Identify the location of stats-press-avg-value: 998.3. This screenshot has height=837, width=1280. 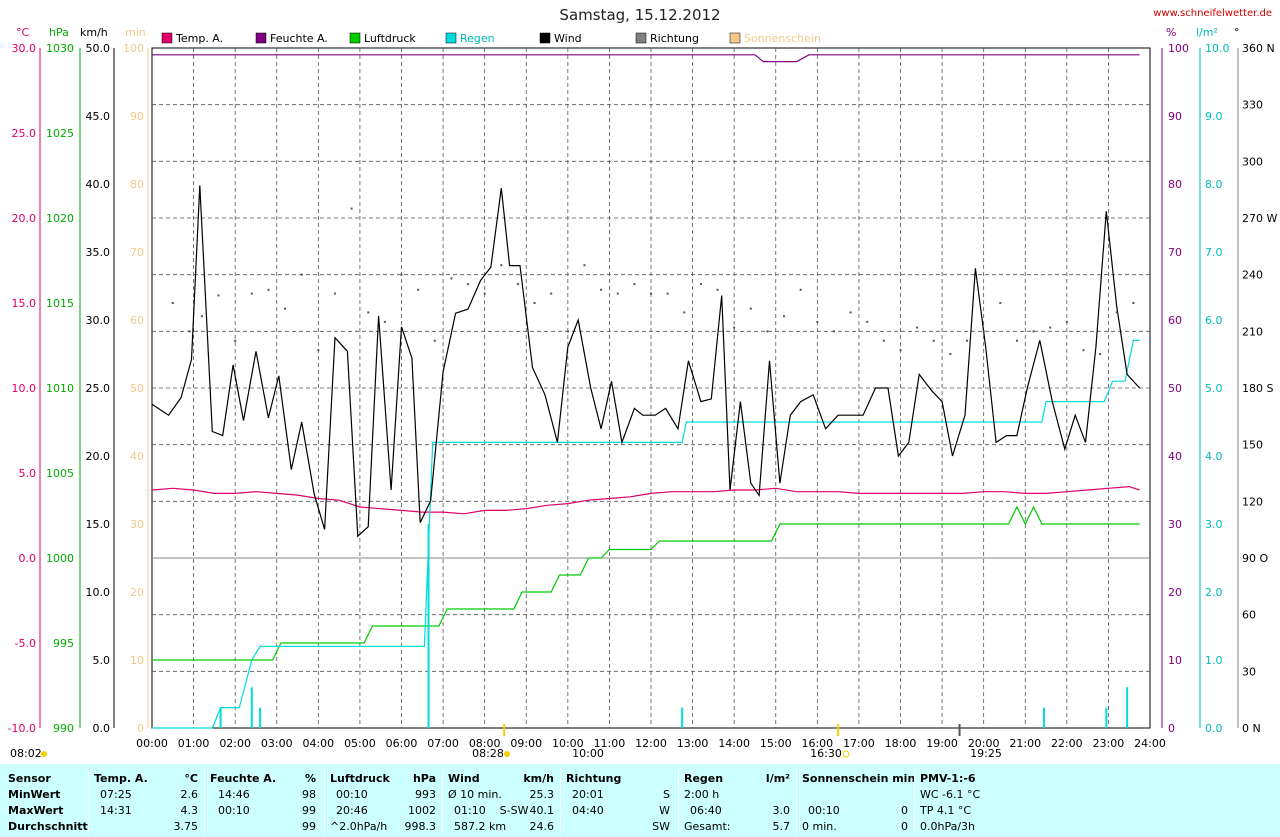
(420, 826).